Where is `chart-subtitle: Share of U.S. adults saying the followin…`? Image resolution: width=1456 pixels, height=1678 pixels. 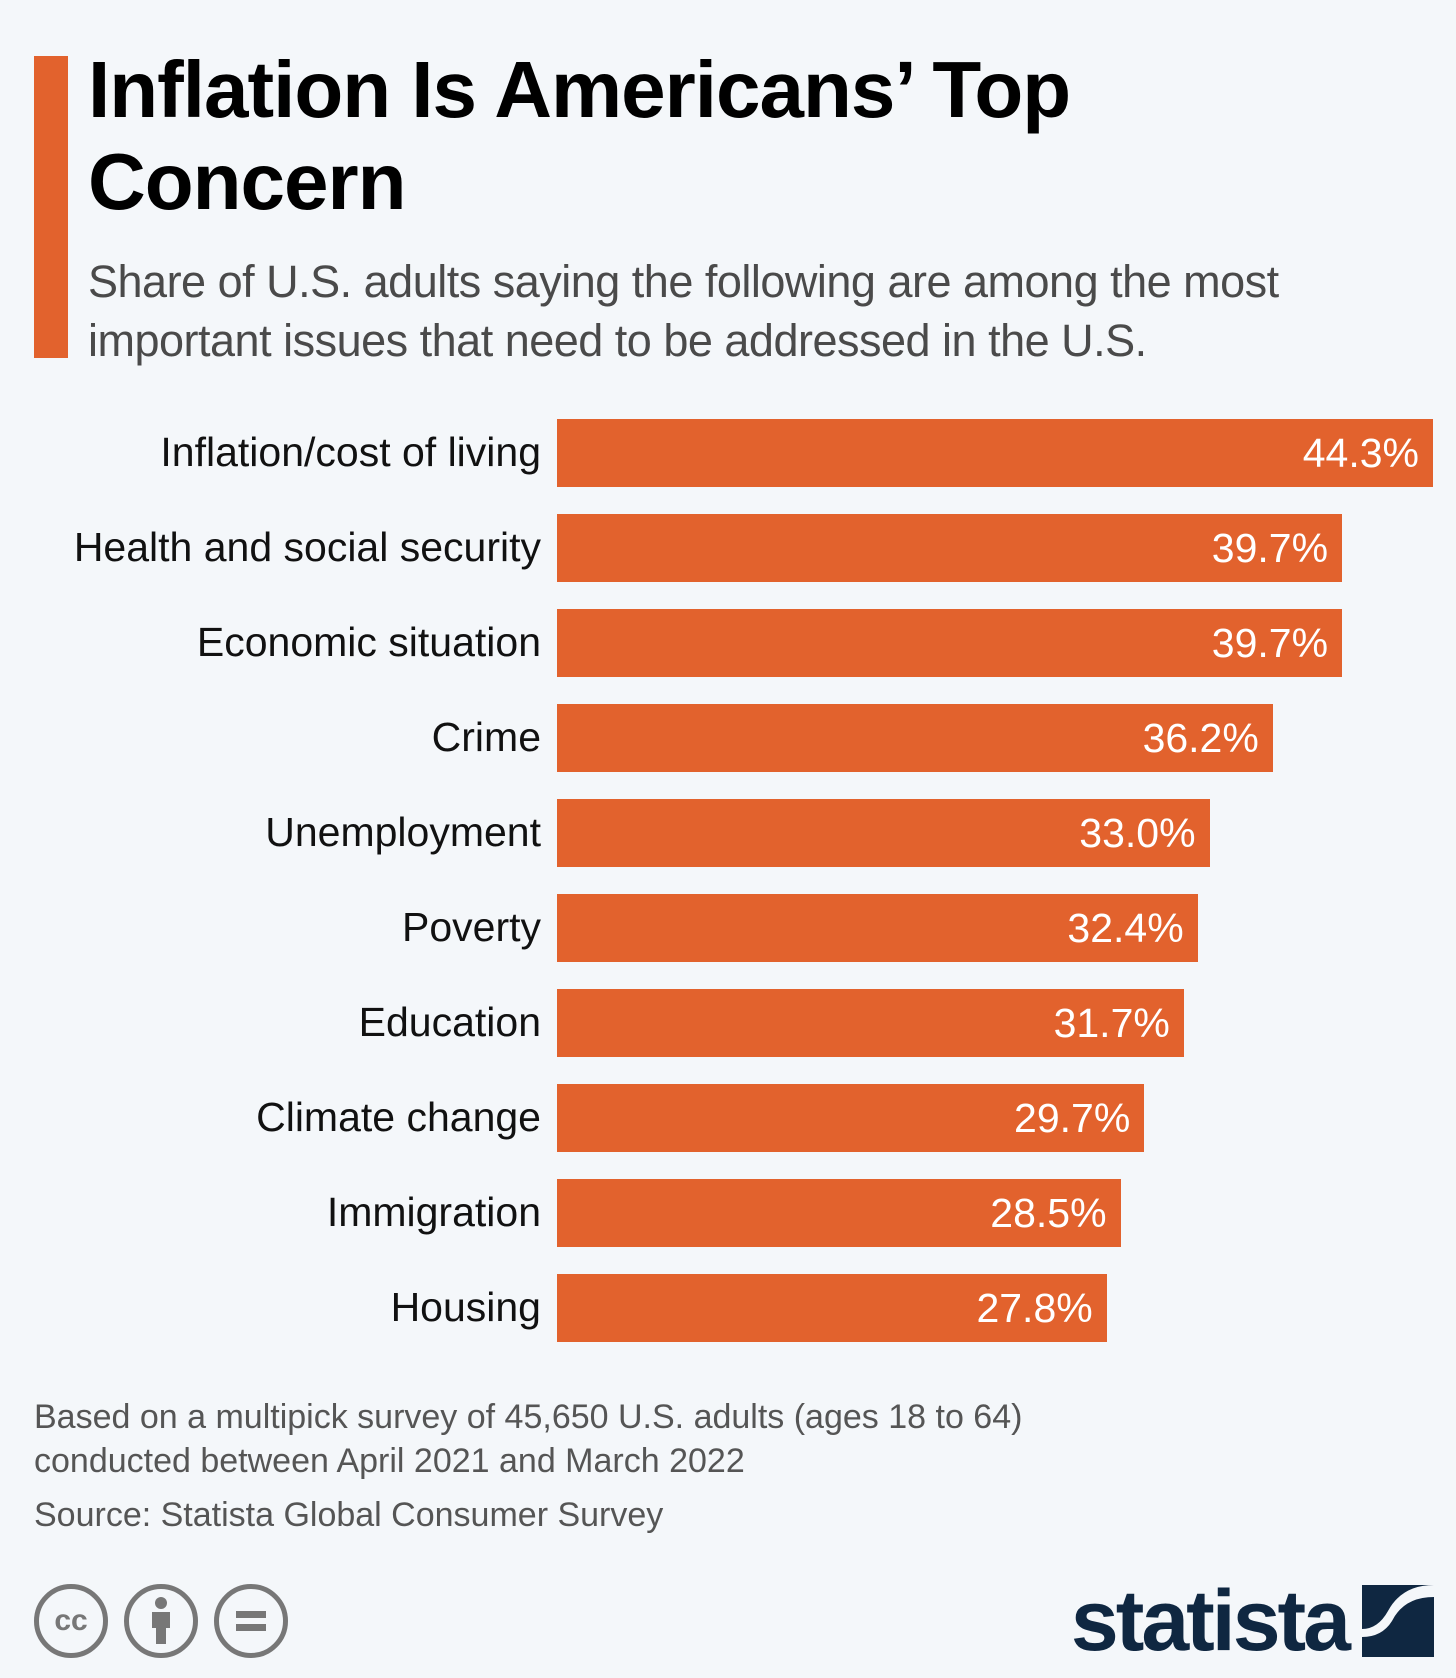
chart-subtitle: Share of U.S. adults saying the followin… is located at coordinates (683, 311).